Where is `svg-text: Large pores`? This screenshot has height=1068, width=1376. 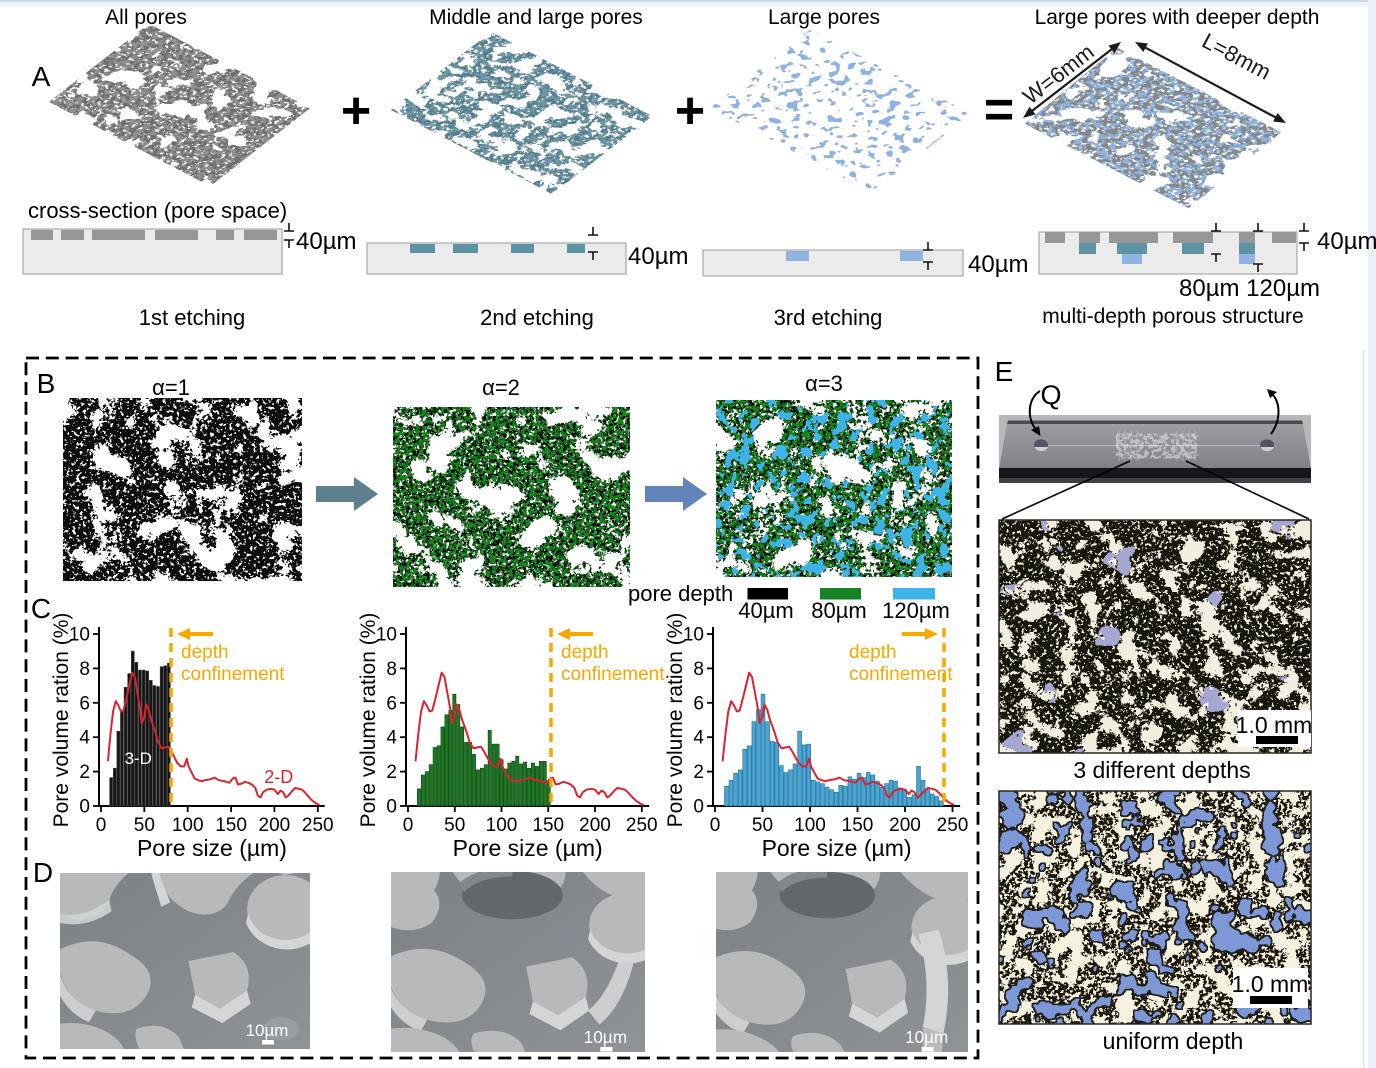 svg-text: Large pores is located at coordinates (824, 17).